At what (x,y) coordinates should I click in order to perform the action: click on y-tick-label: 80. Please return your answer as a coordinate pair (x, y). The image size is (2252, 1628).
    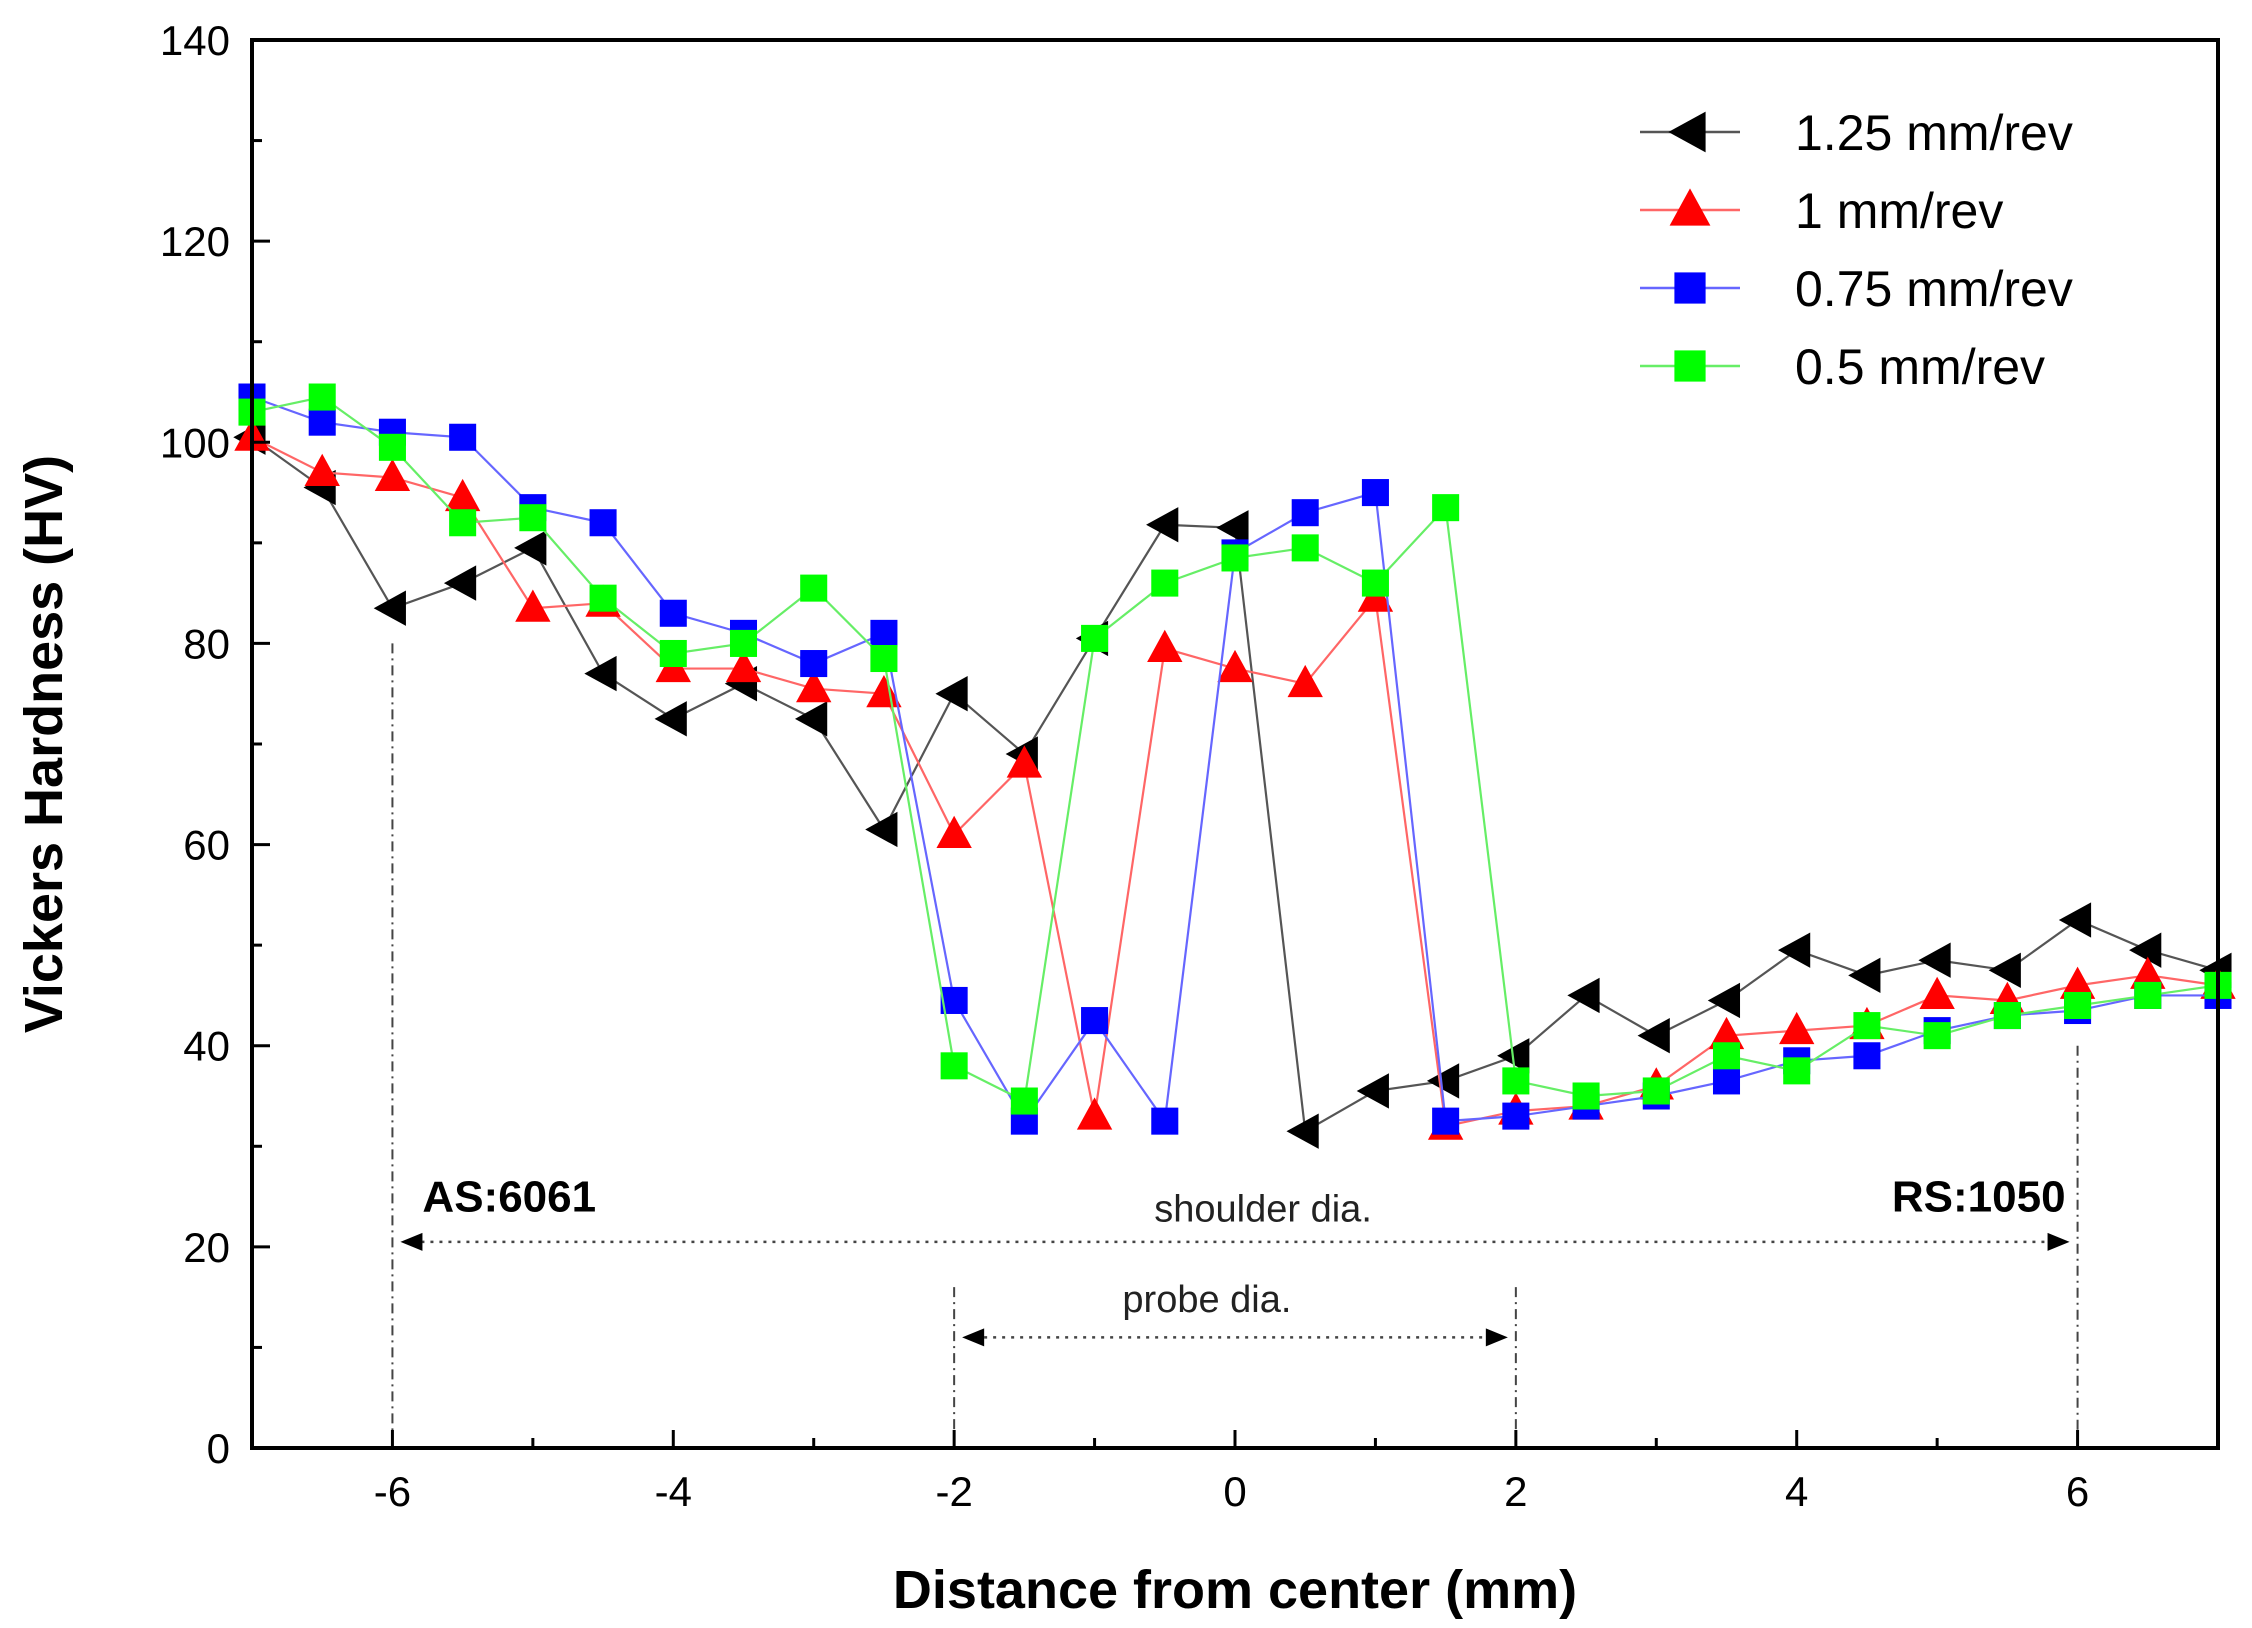
    Looking at the image, I should click on (206, 643).